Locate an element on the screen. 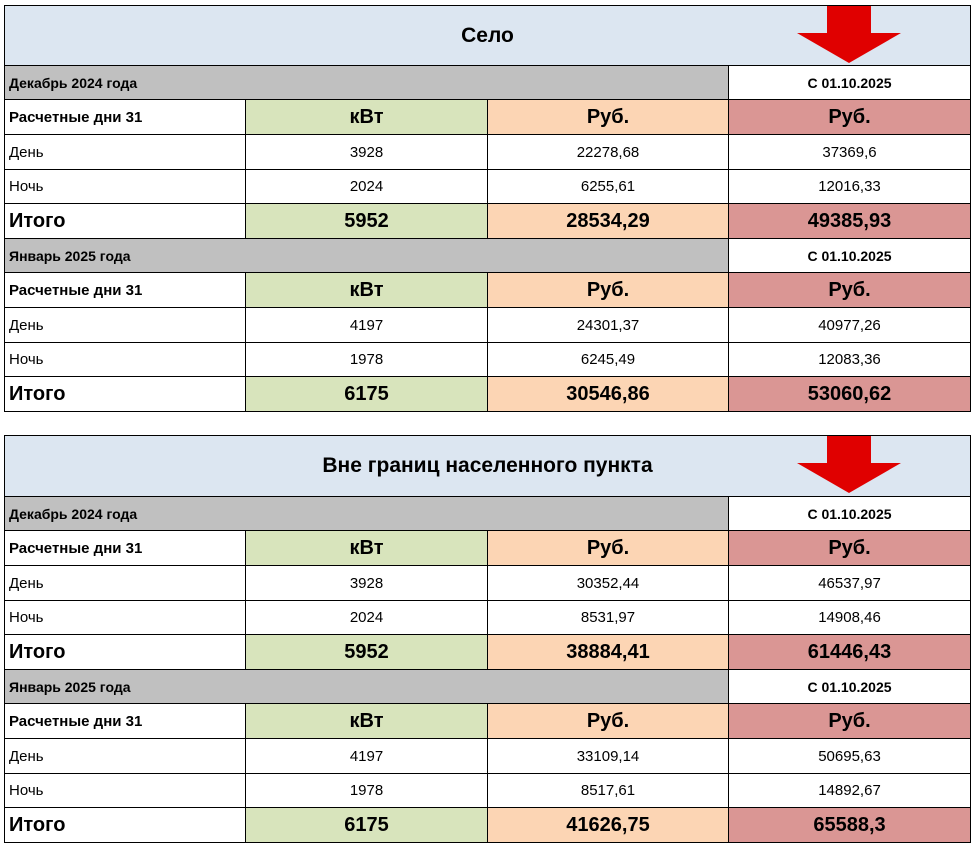 This screenshot has height=847, width=973. table-row: День 3928 30352,44 46537,97 is located at coordinates (488, 583).